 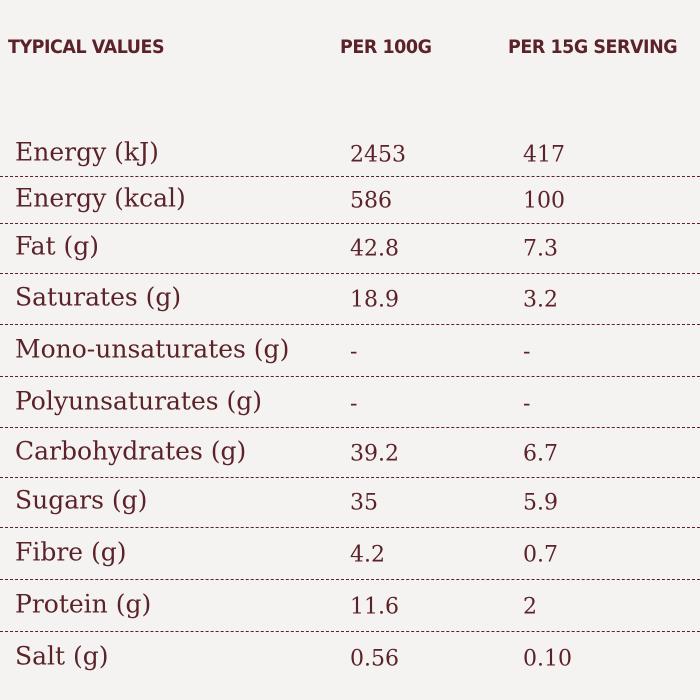 I want to click on row-value: 11.6, so click(x=374, y=607).